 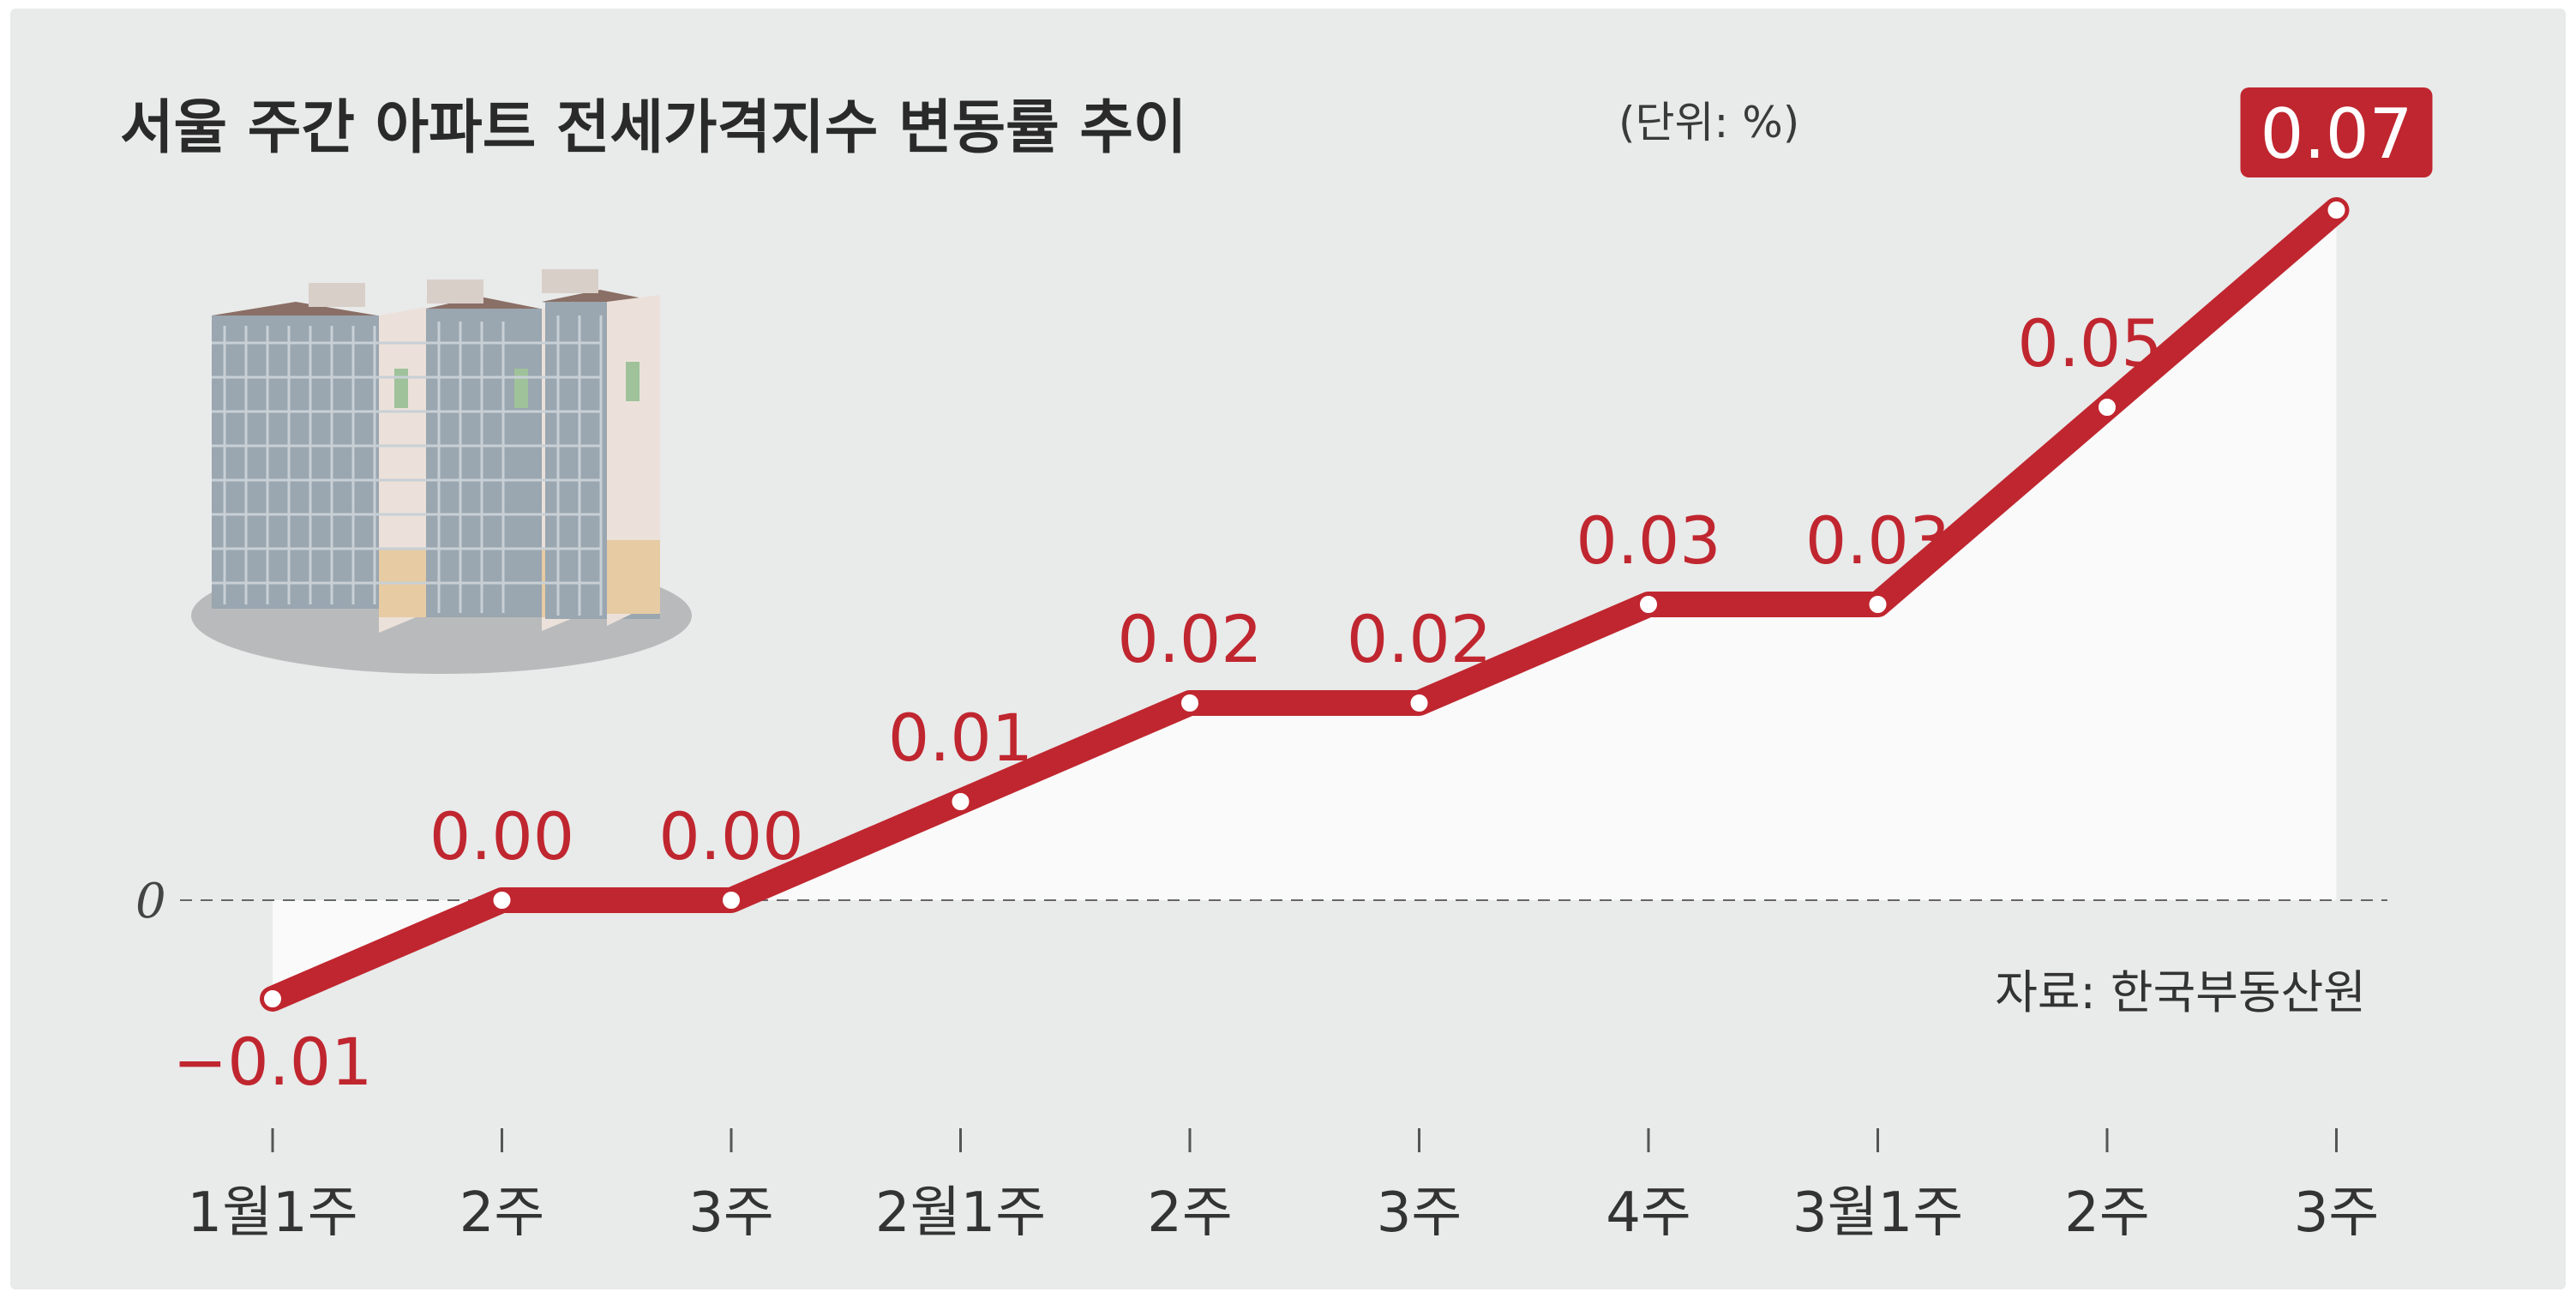 I want to click on building-block-1-window, so click(x=401, y=388).